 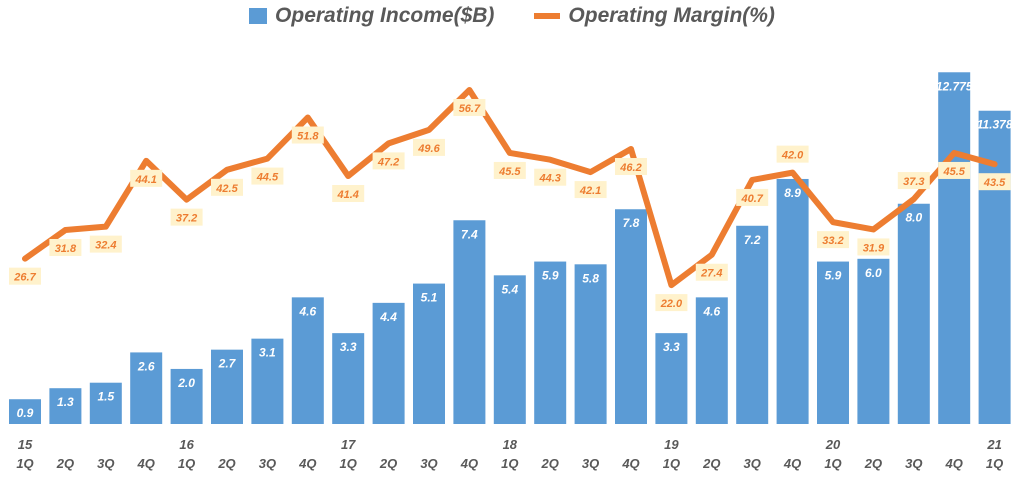 I want to click on line-label: 46.2, so click(x=630, y=168).